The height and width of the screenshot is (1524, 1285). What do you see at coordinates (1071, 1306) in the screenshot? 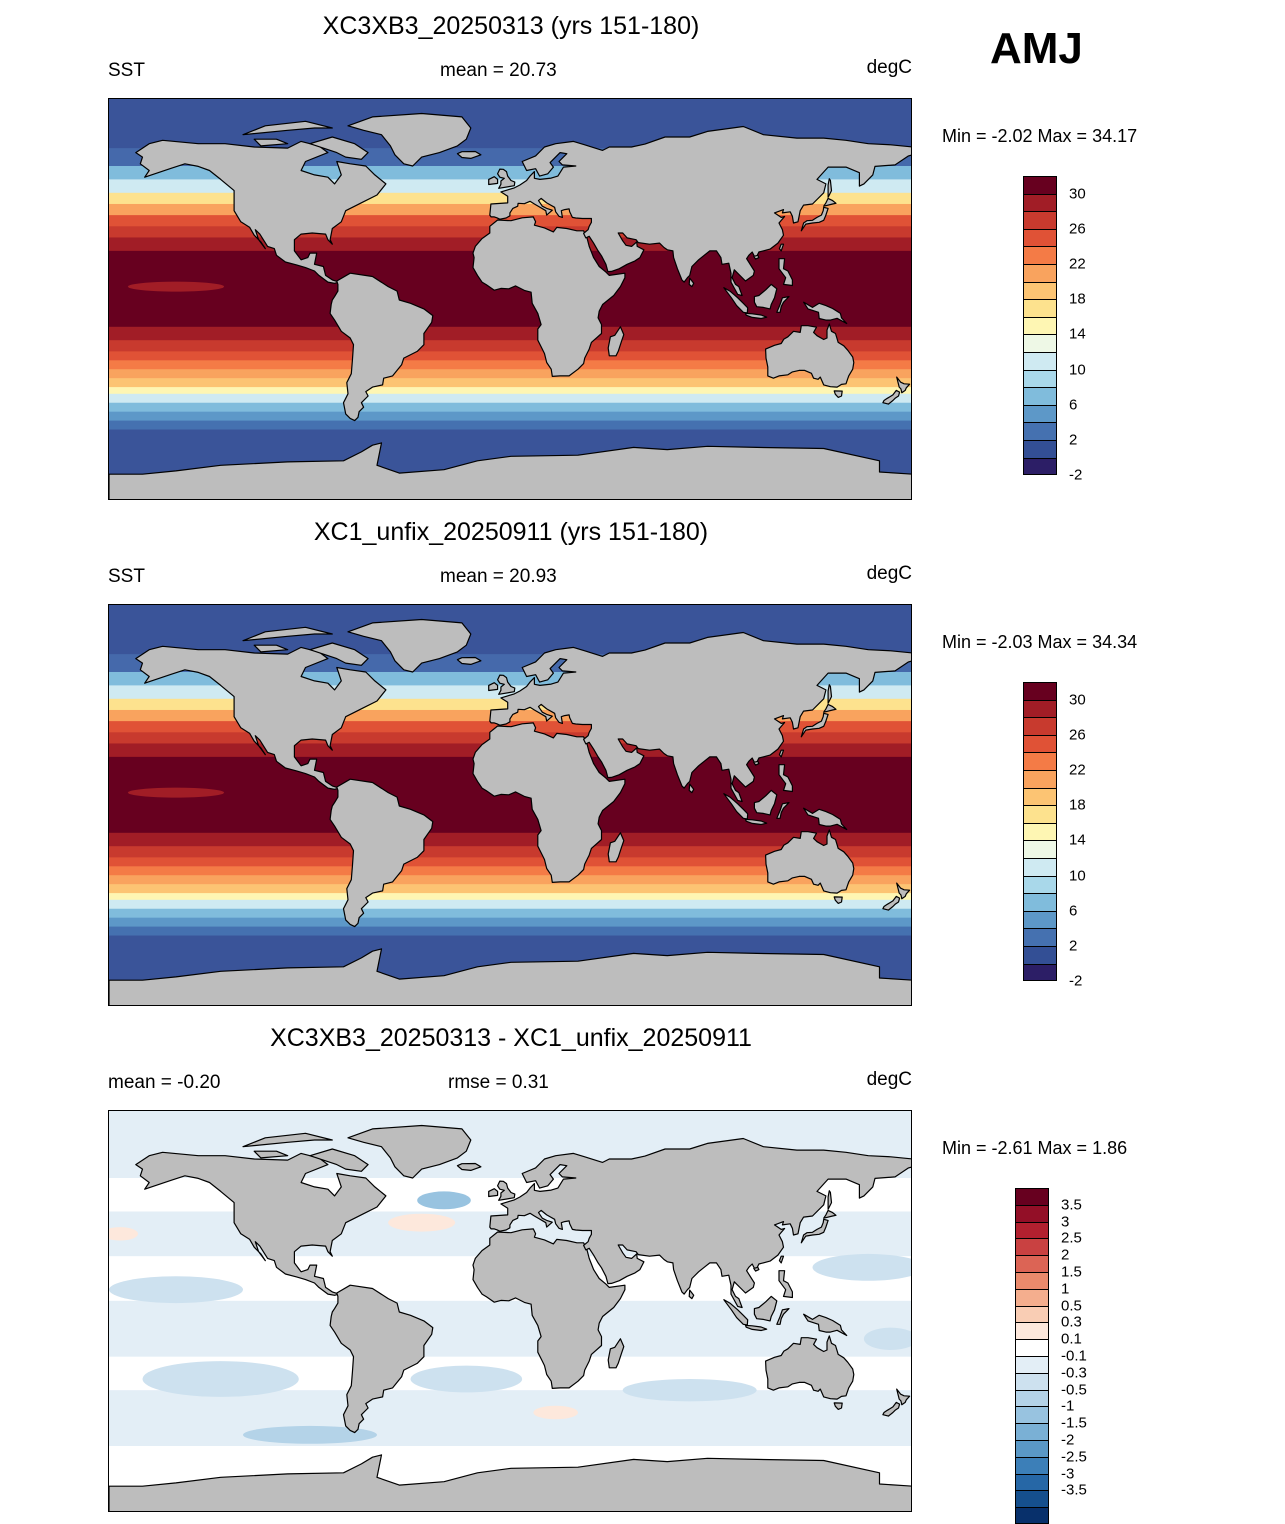
I see `colorbar-label: 0.5` at bounding box center [1071, 1306].